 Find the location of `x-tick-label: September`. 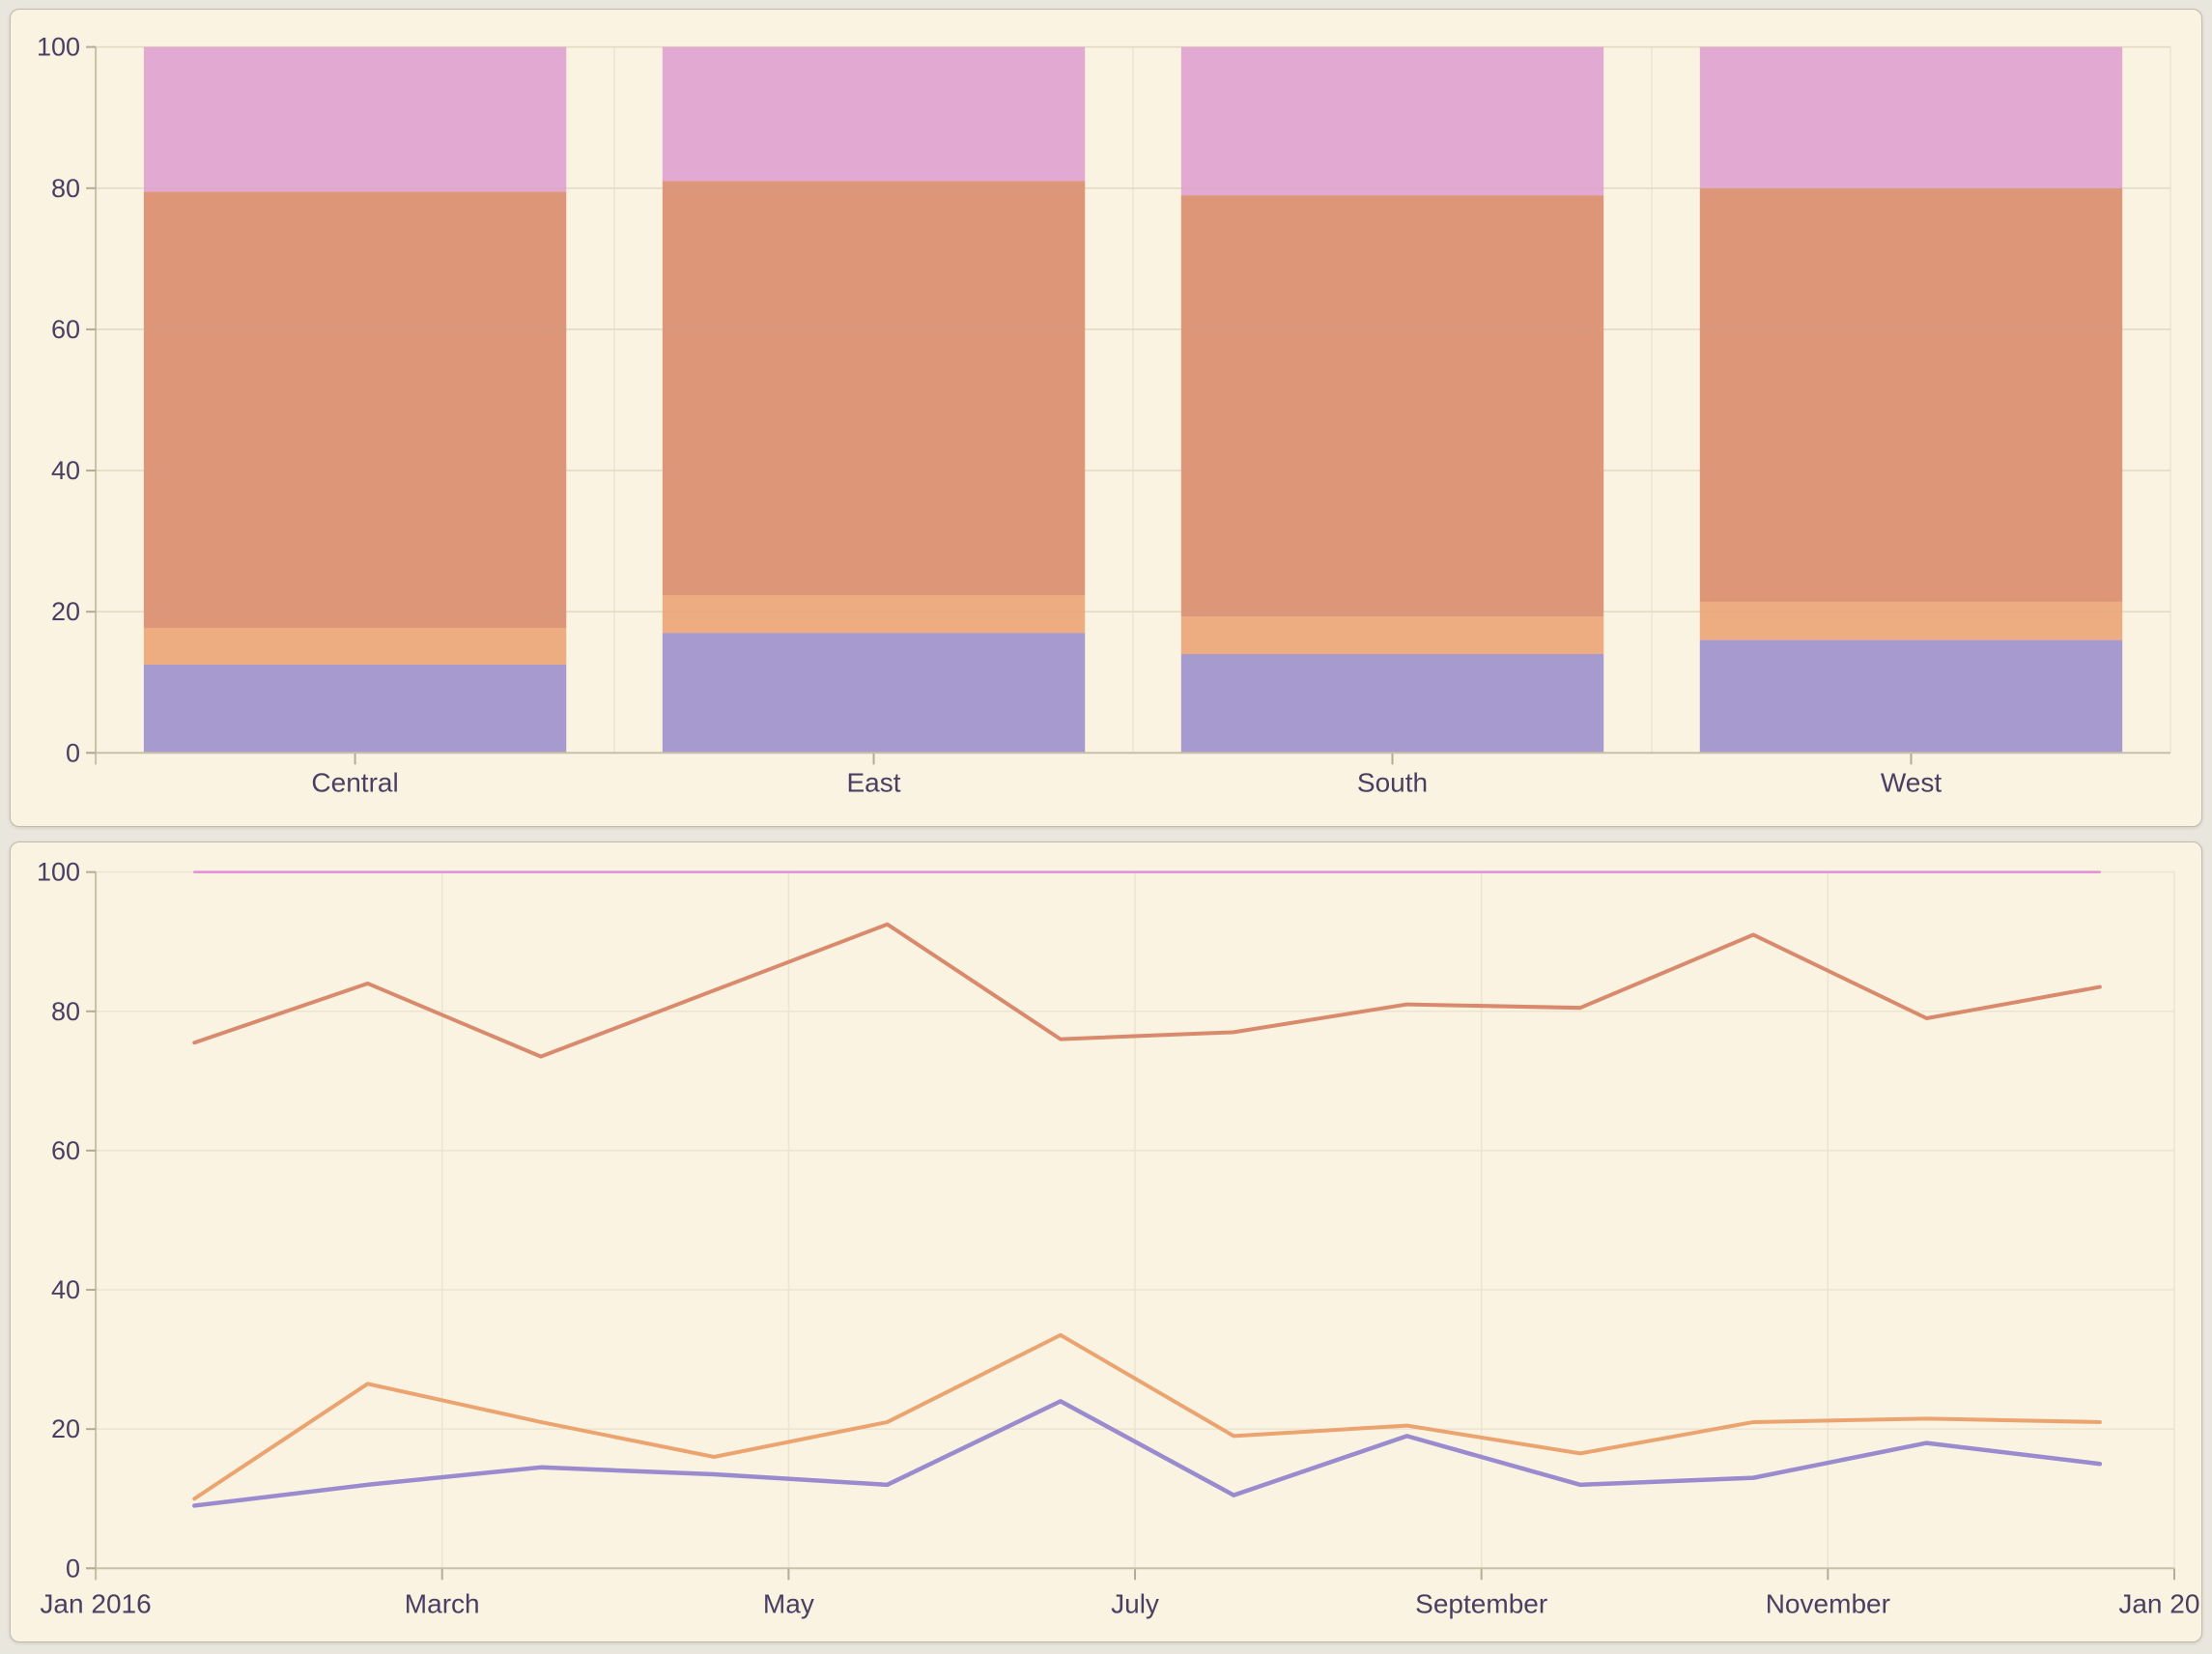

x-tick-label: September is located at coordinates (1481, 1603).